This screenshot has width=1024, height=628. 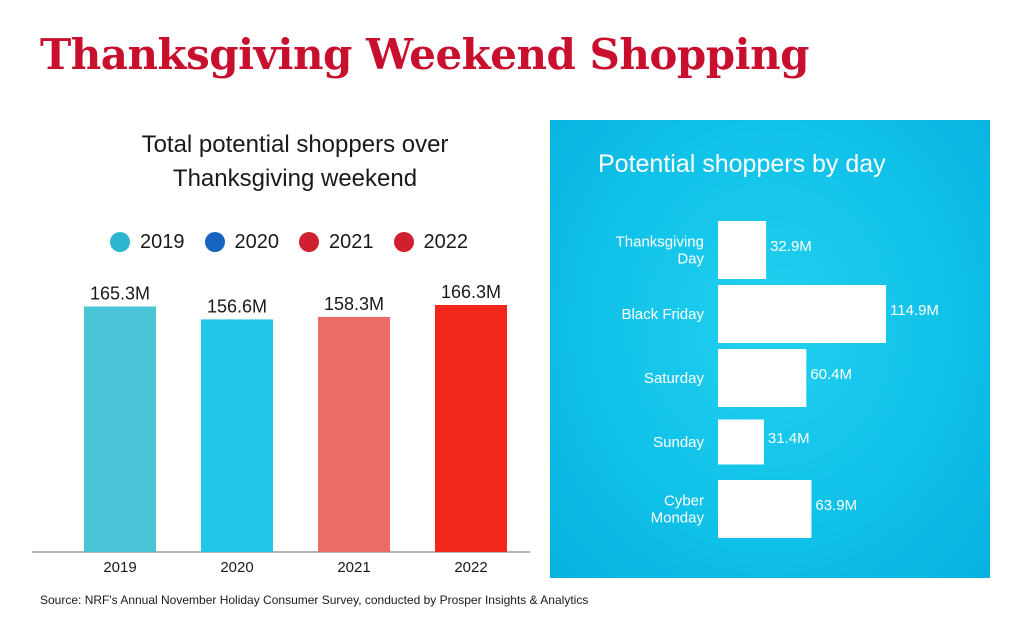 I want to click on bar-2021, so click(x=354, y=434).